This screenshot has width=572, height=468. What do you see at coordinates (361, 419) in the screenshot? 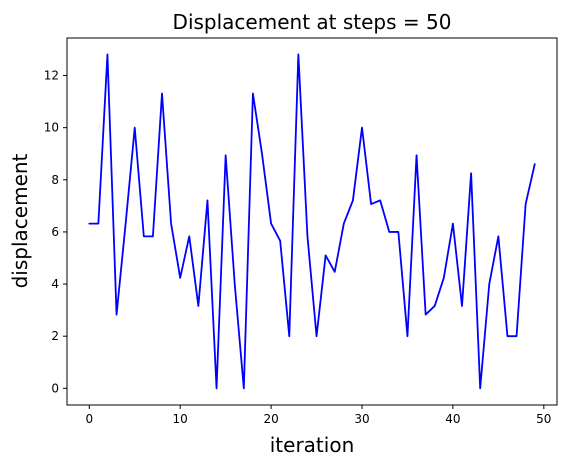
I see `x-tick-label: 30` at bounding box center [361, 419].